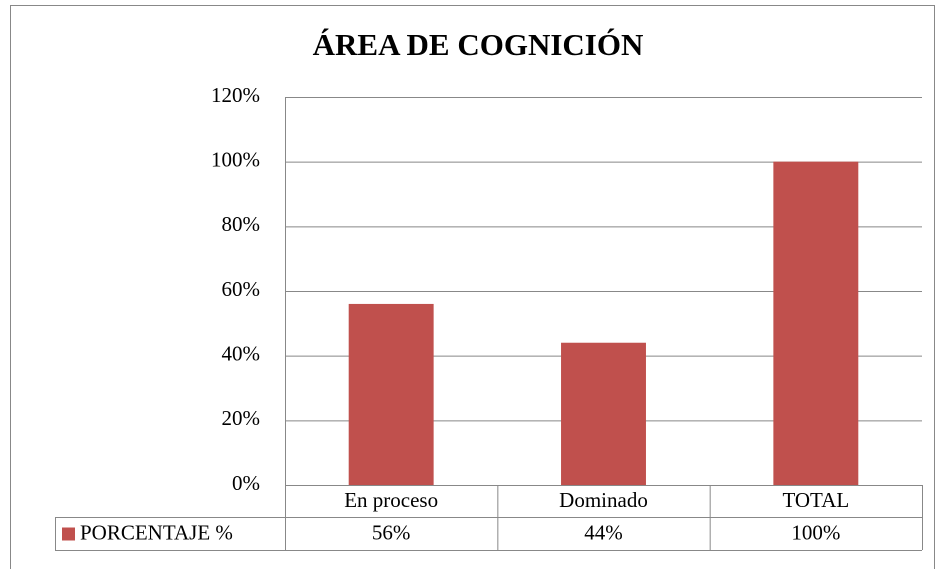 Image resolution: width=939 pixels, height=569 pixels. I want to click on data-table-value: 100%, so click(815, 532).